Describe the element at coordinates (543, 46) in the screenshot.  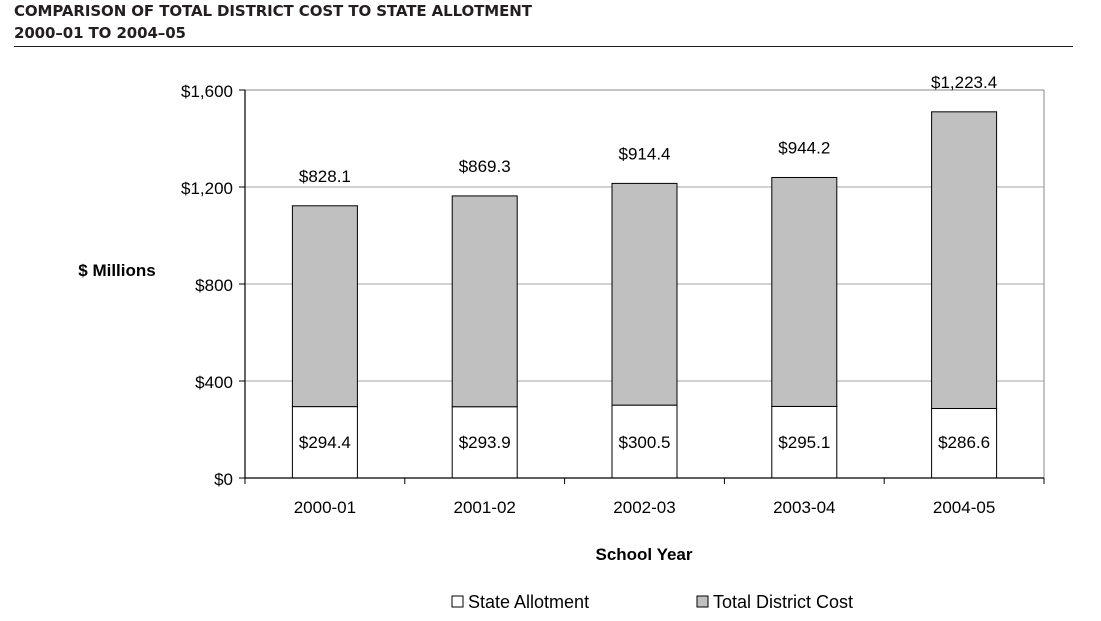
I see `header-rule` at that location.